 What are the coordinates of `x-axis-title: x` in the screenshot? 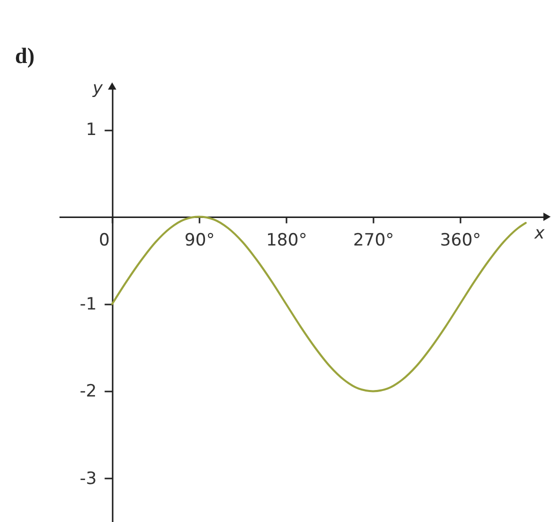 It's located at (539, 233).